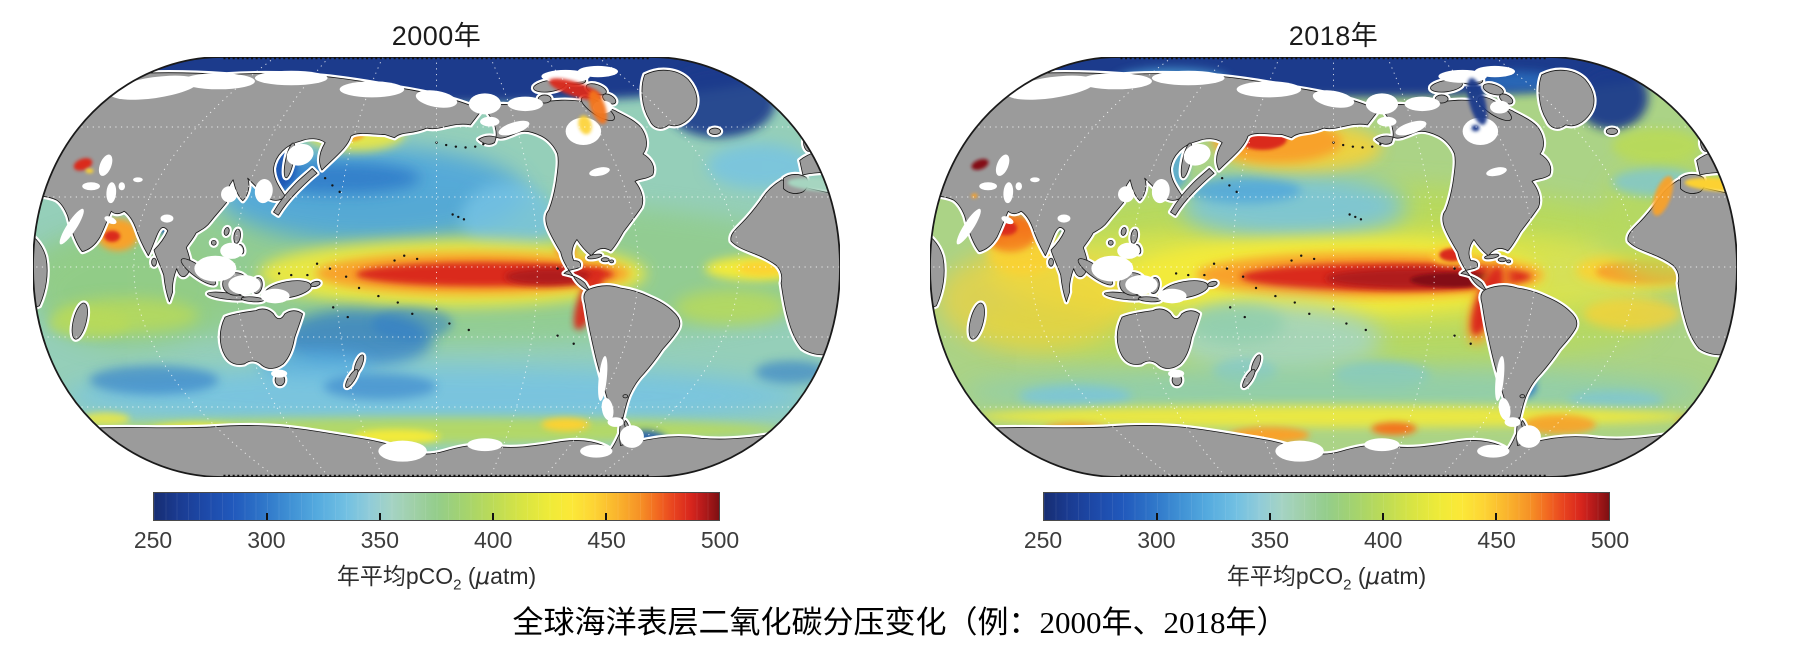 The width and height of the screenshot is (1800, 658). What do you see at coordinates (575, 89) in the screenshot?
I see `baffin-bay-high-2000` at bounding box center [575, 89].